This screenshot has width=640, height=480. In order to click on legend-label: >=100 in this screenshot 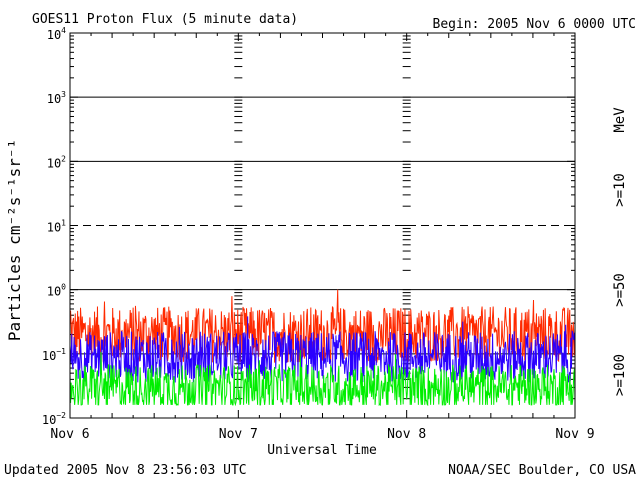, I will do `click(620, 375)`.